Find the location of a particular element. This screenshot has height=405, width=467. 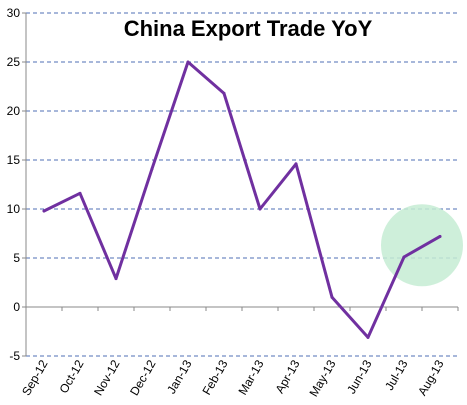

chart-title: China Export Trade YoY is located at coordinates (248, 28).